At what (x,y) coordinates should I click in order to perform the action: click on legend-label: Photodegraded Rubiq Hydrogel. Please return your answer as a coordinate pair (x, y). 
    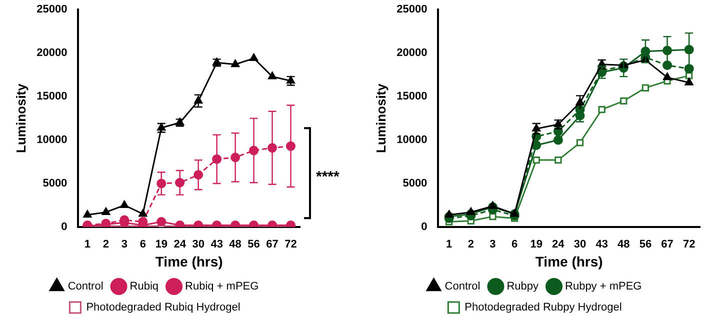
    Looking at the image, I should click on (163, 308).